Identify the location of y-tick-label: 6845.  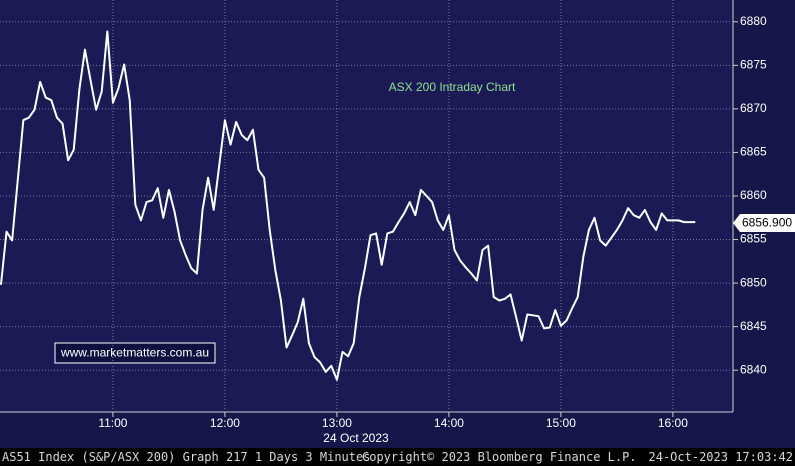
(753, 326).